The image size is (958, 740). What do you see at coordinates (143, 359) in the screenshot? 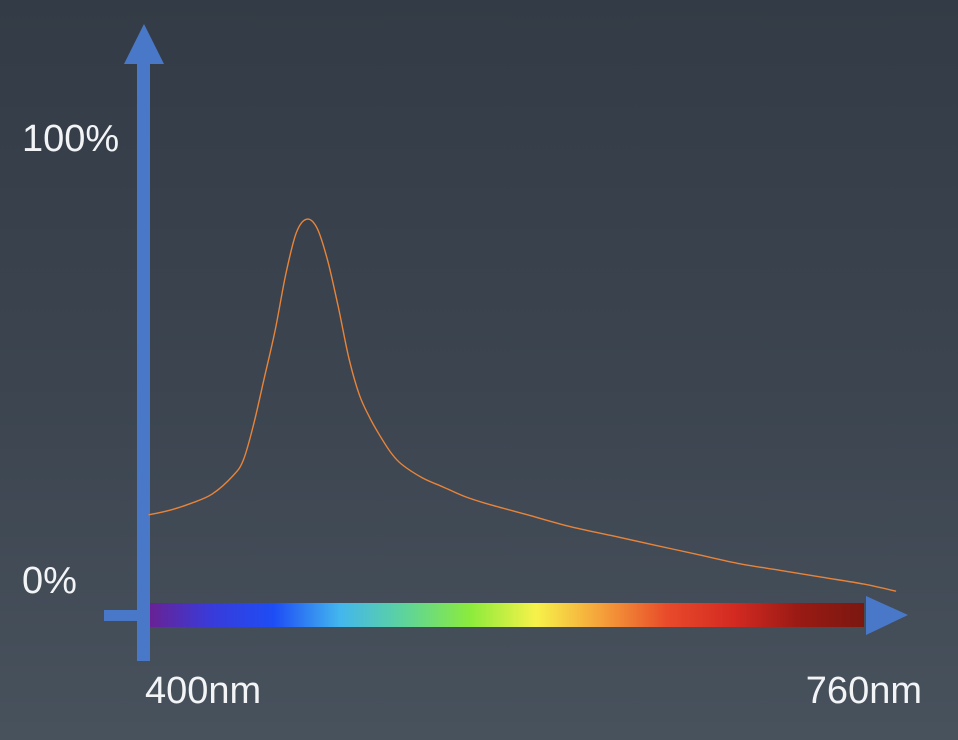
I see `y-axis-line` at bounding box center [143, 359].